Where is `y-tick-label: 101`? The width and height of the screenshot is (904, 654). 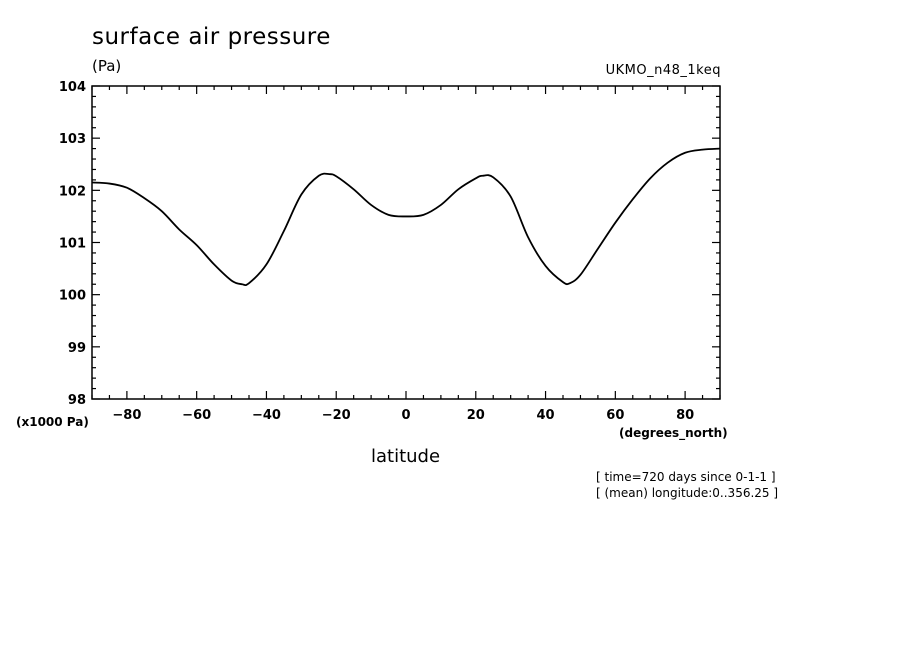
y-tick-label: 101 is located at coordinates (72, 244).